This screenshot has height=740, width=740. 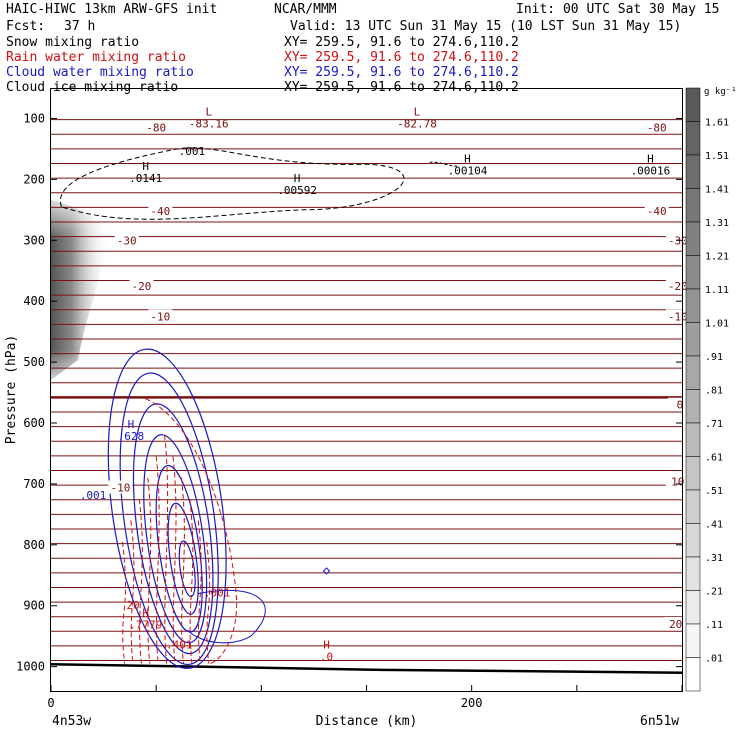 I want to click on colorbar-level: 1.61, so click(x=717, y=123).